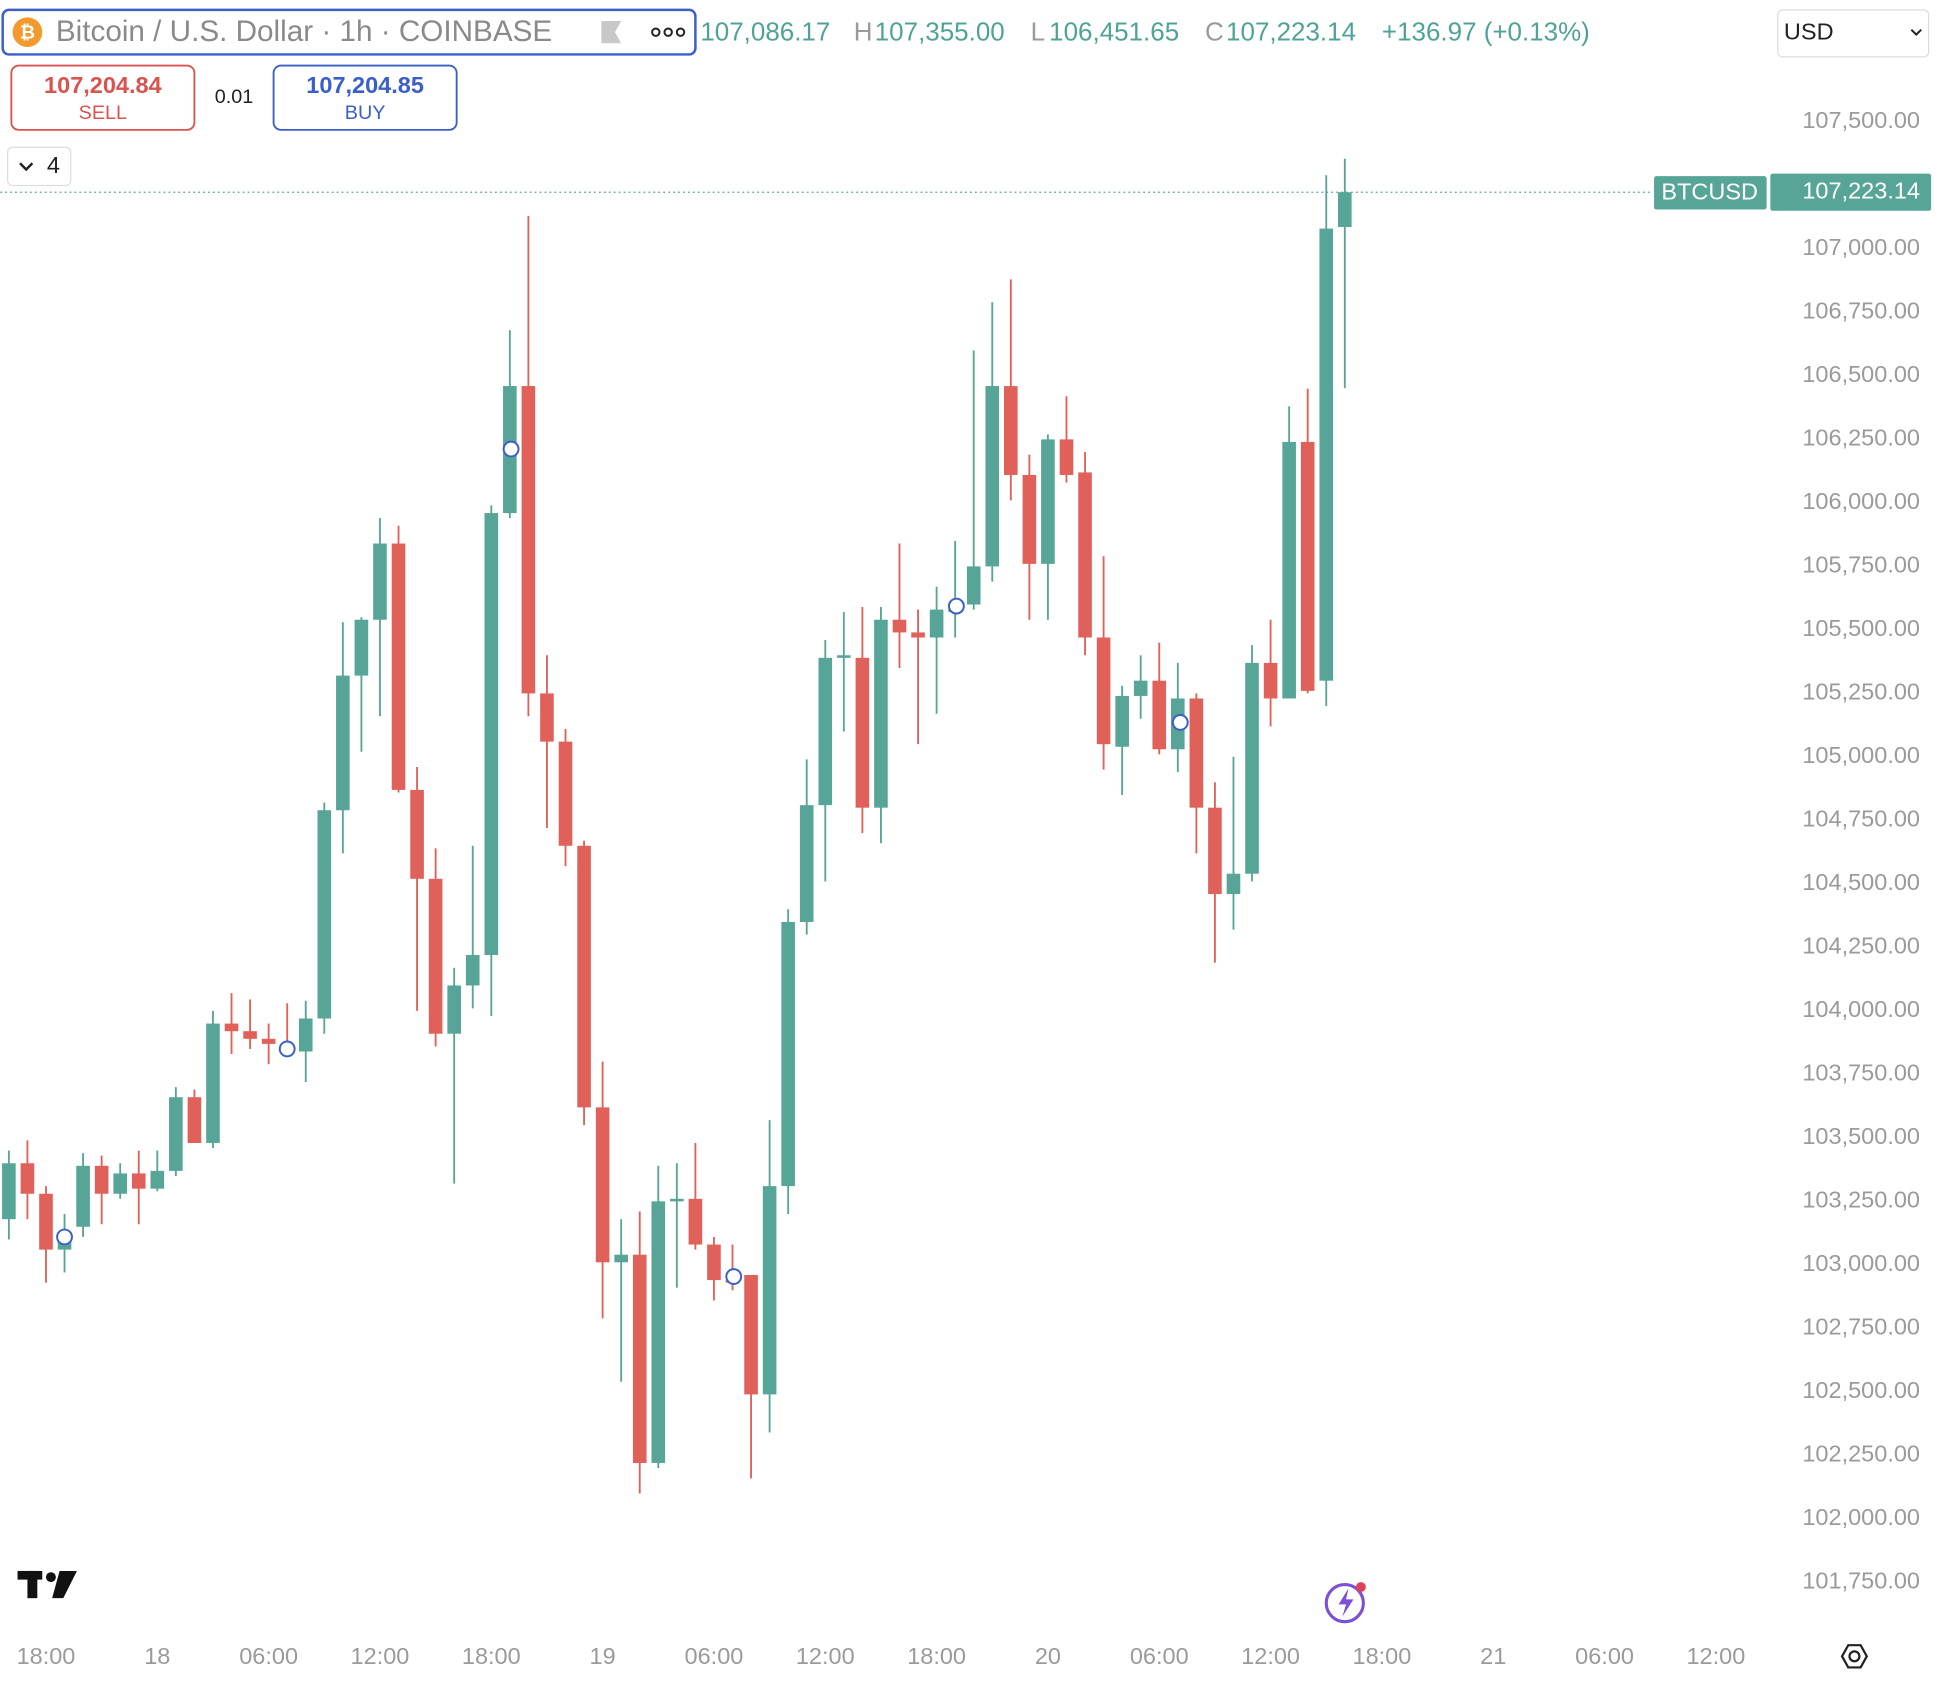 Image resolution: width=1940 pixels, height=1686 pixels. Describe the element at coordinates (1345, 1603) in the screenshot. I see `assistant-icon` at that location.